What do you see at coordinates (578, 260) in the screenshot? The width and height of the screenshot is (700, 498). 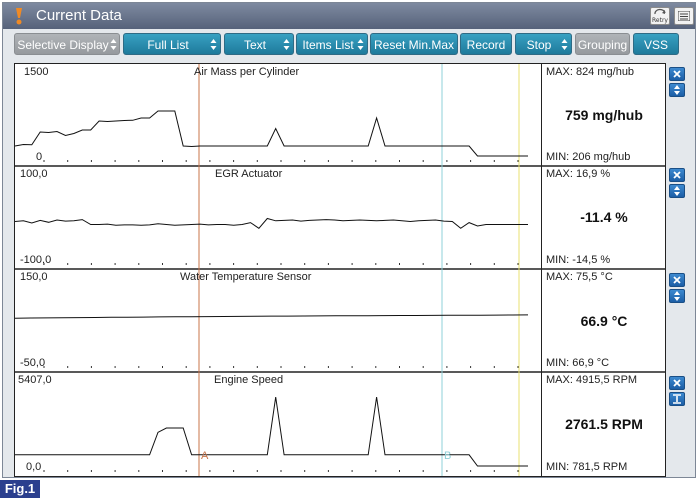 I see `panel2-min: MIN: -14,5 %` at bounding box center [578, 260].